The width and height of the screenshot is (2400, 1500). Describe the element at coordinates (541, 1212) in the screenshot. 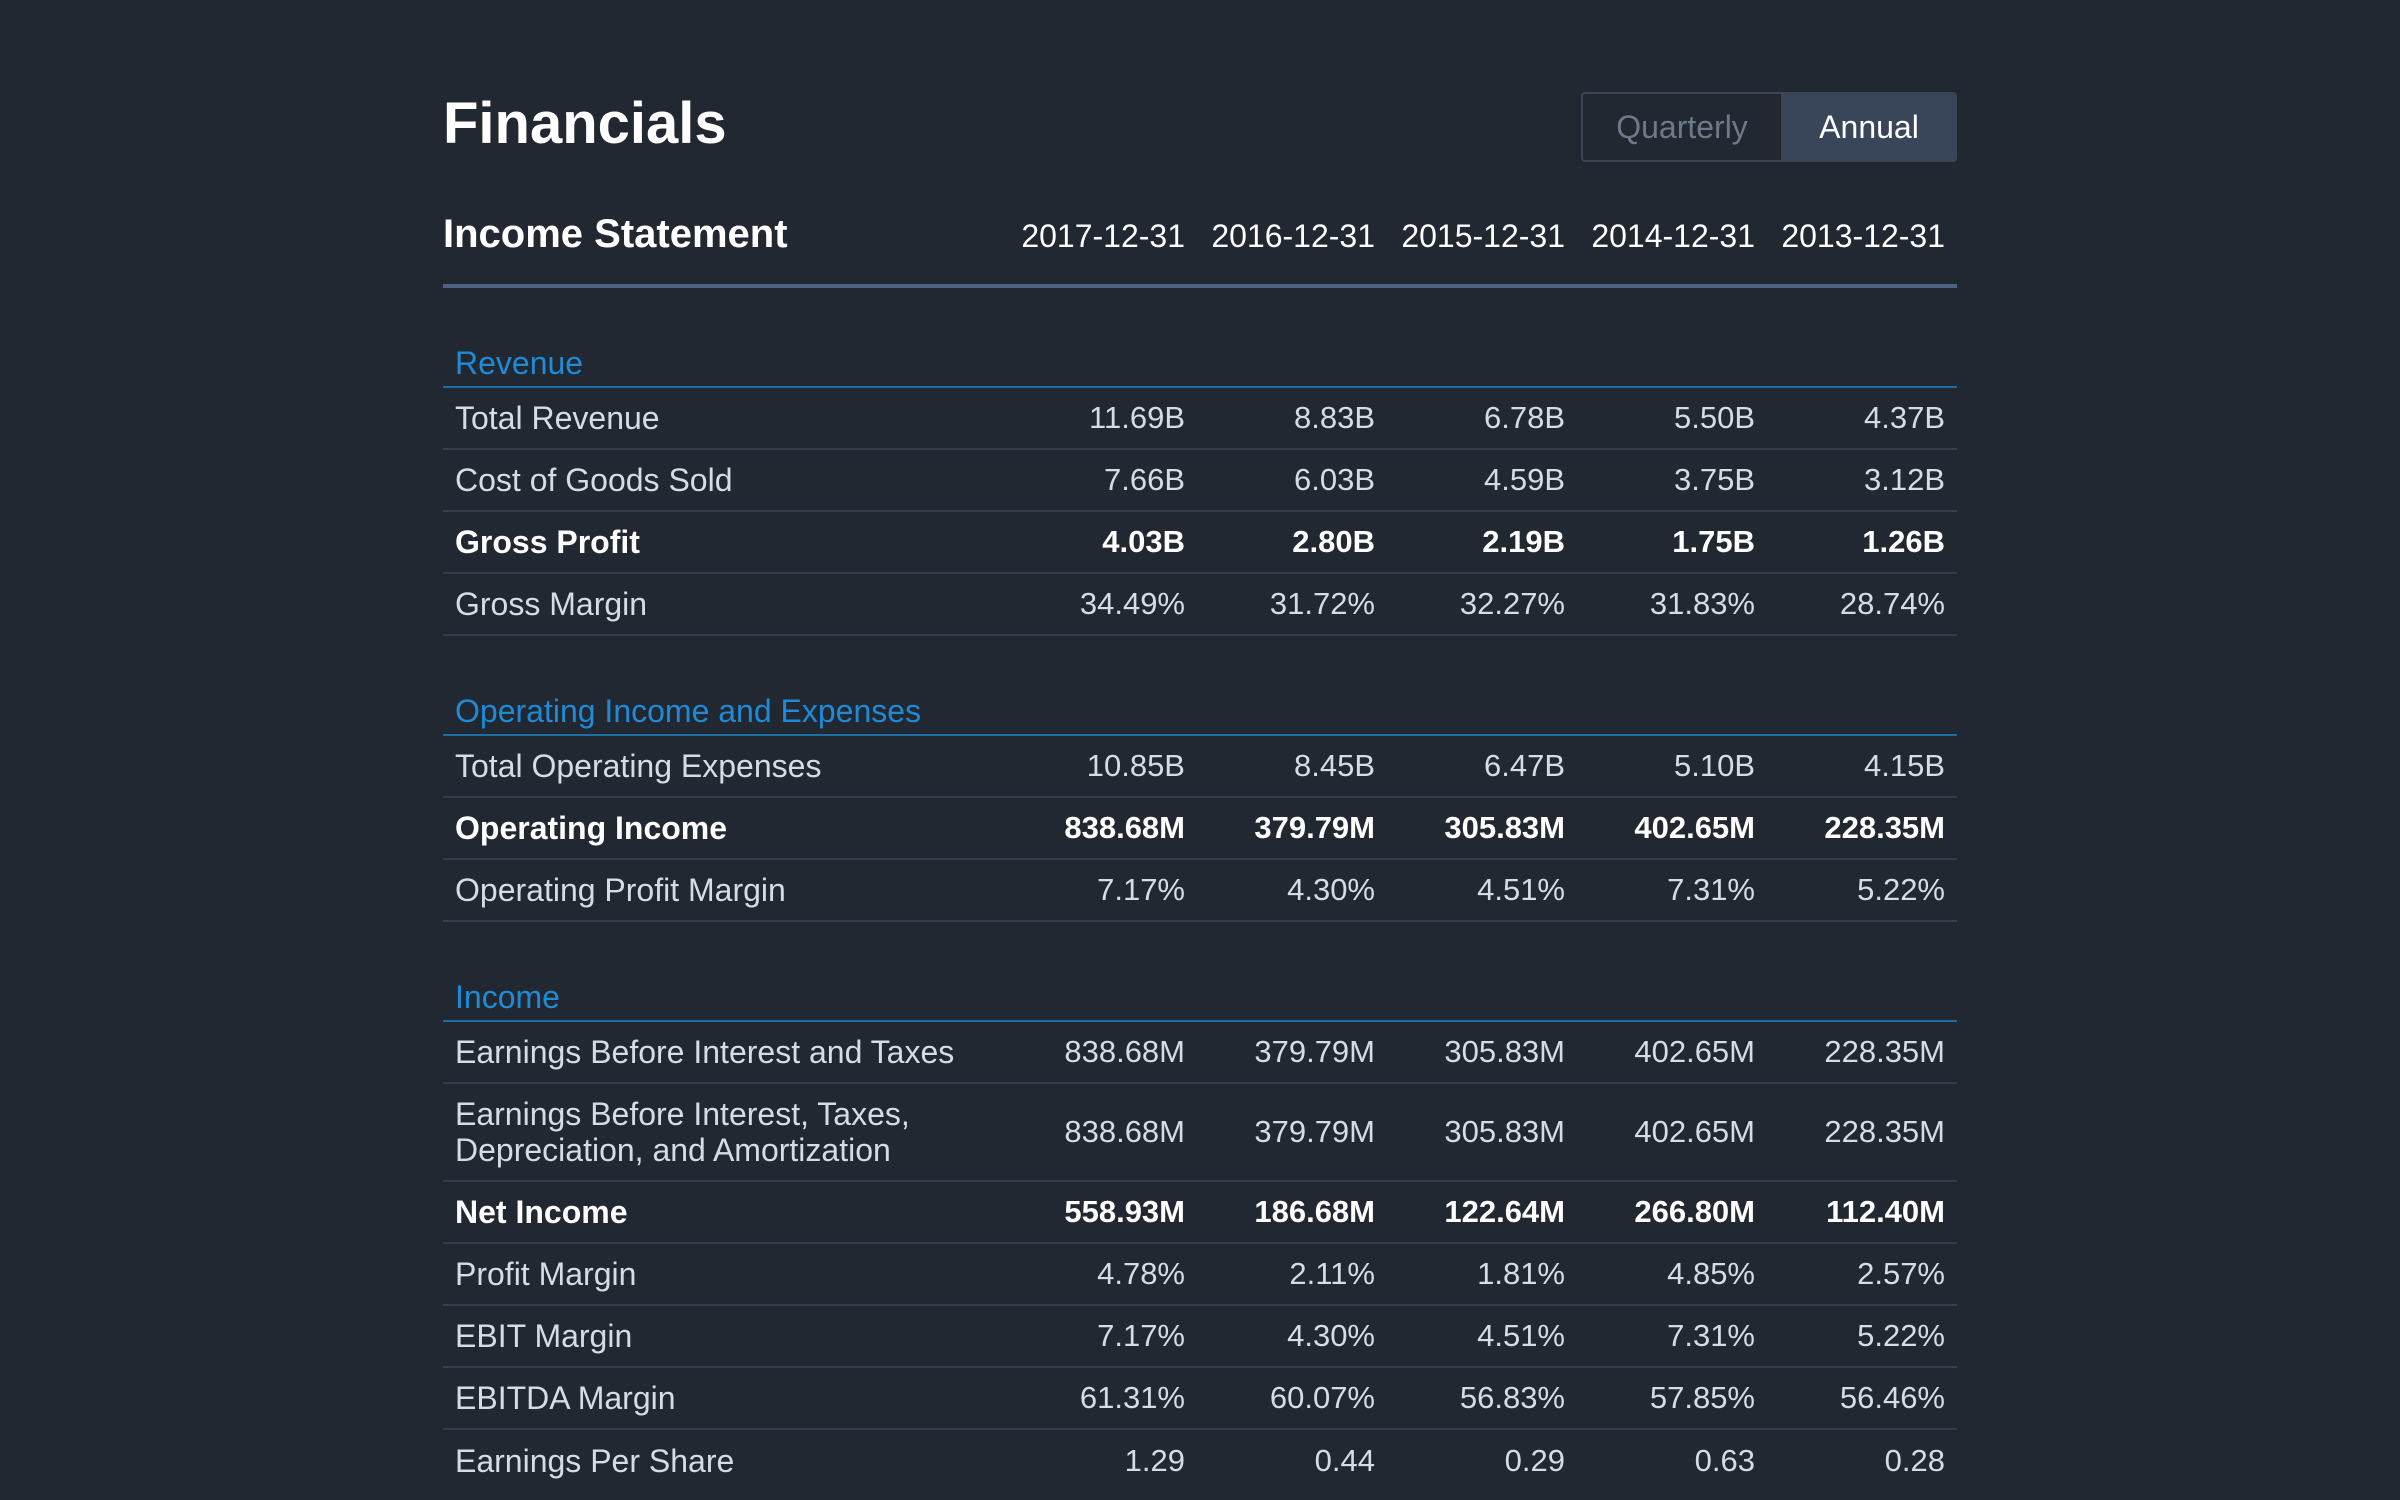

I see `row-label: Net Income` at that location.